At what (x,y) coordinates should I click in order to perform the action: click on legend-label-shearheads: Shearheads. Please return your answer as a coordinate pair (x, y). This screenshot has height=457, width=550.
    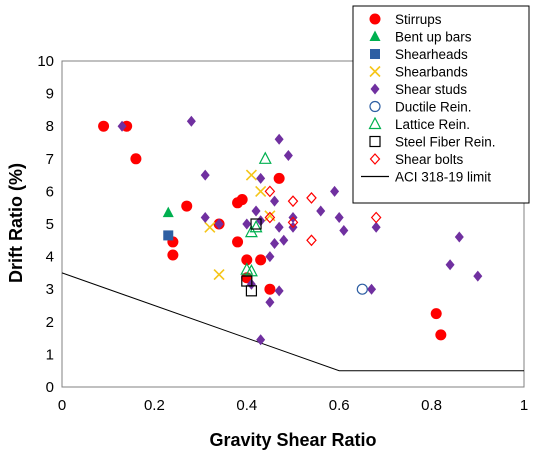
    Looking at the image, I should click on (431, 54).